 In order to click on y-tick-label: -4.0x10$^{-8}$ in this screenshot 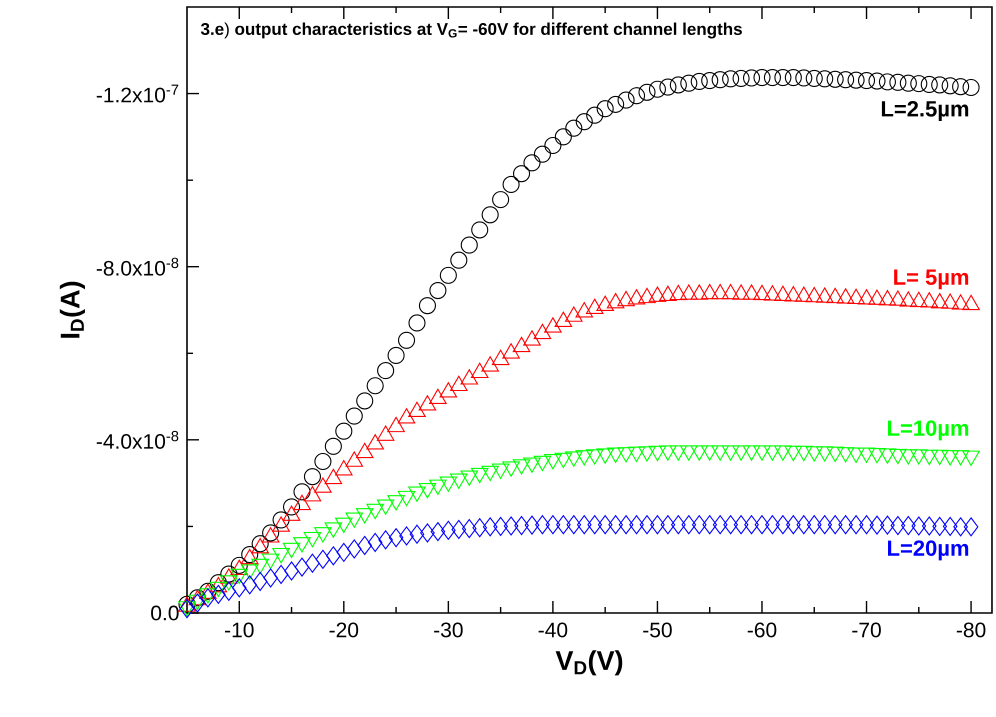, I will do `click(137, 439)`.